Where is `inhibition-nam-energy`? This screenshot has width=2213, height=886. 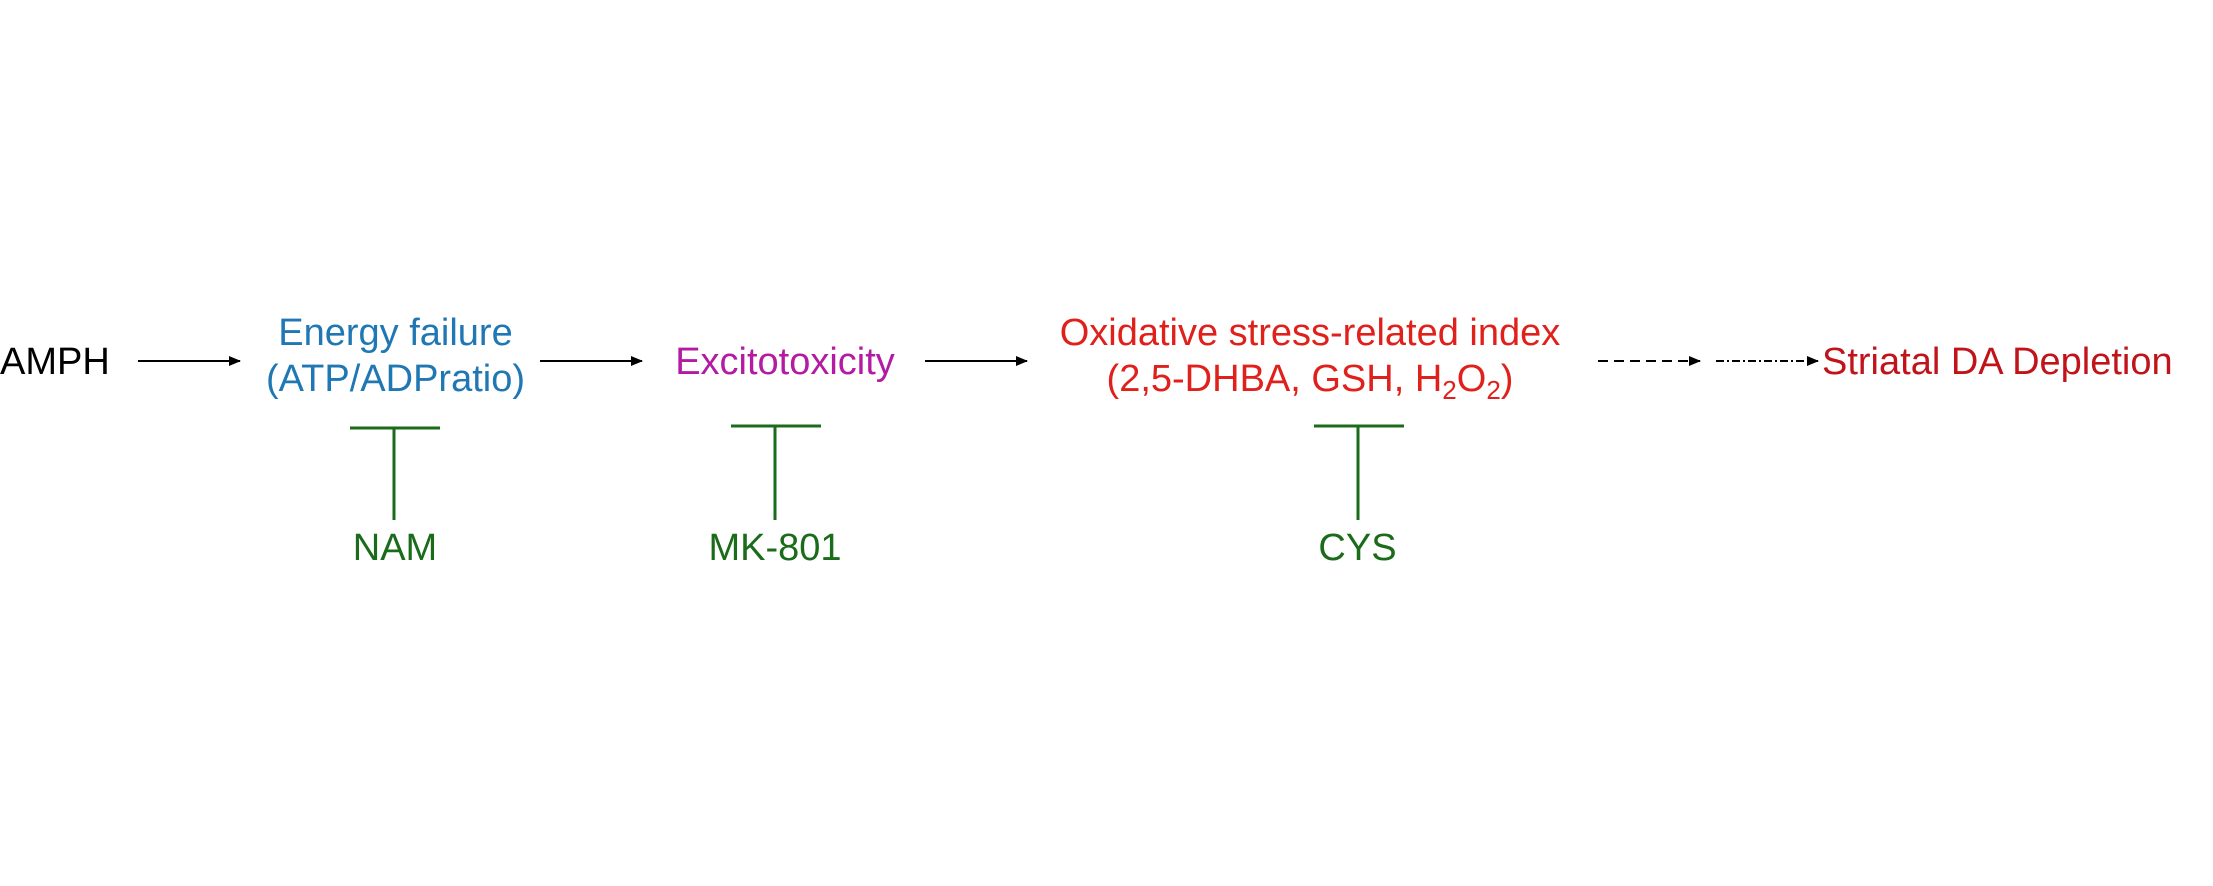
inhibition-nam-energy is located at coordinates (395, 473).